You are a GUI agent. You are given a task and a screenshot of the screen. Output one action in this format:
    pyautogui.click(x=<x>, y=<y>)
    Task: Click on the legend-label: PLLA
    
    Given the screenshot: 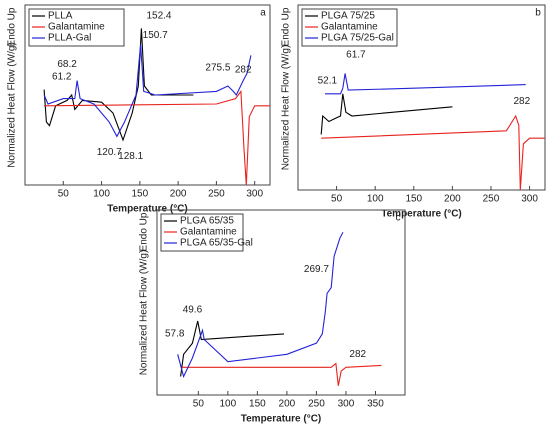 What is the action you would take?
    pyautogui.click(x=60, y=16)
    